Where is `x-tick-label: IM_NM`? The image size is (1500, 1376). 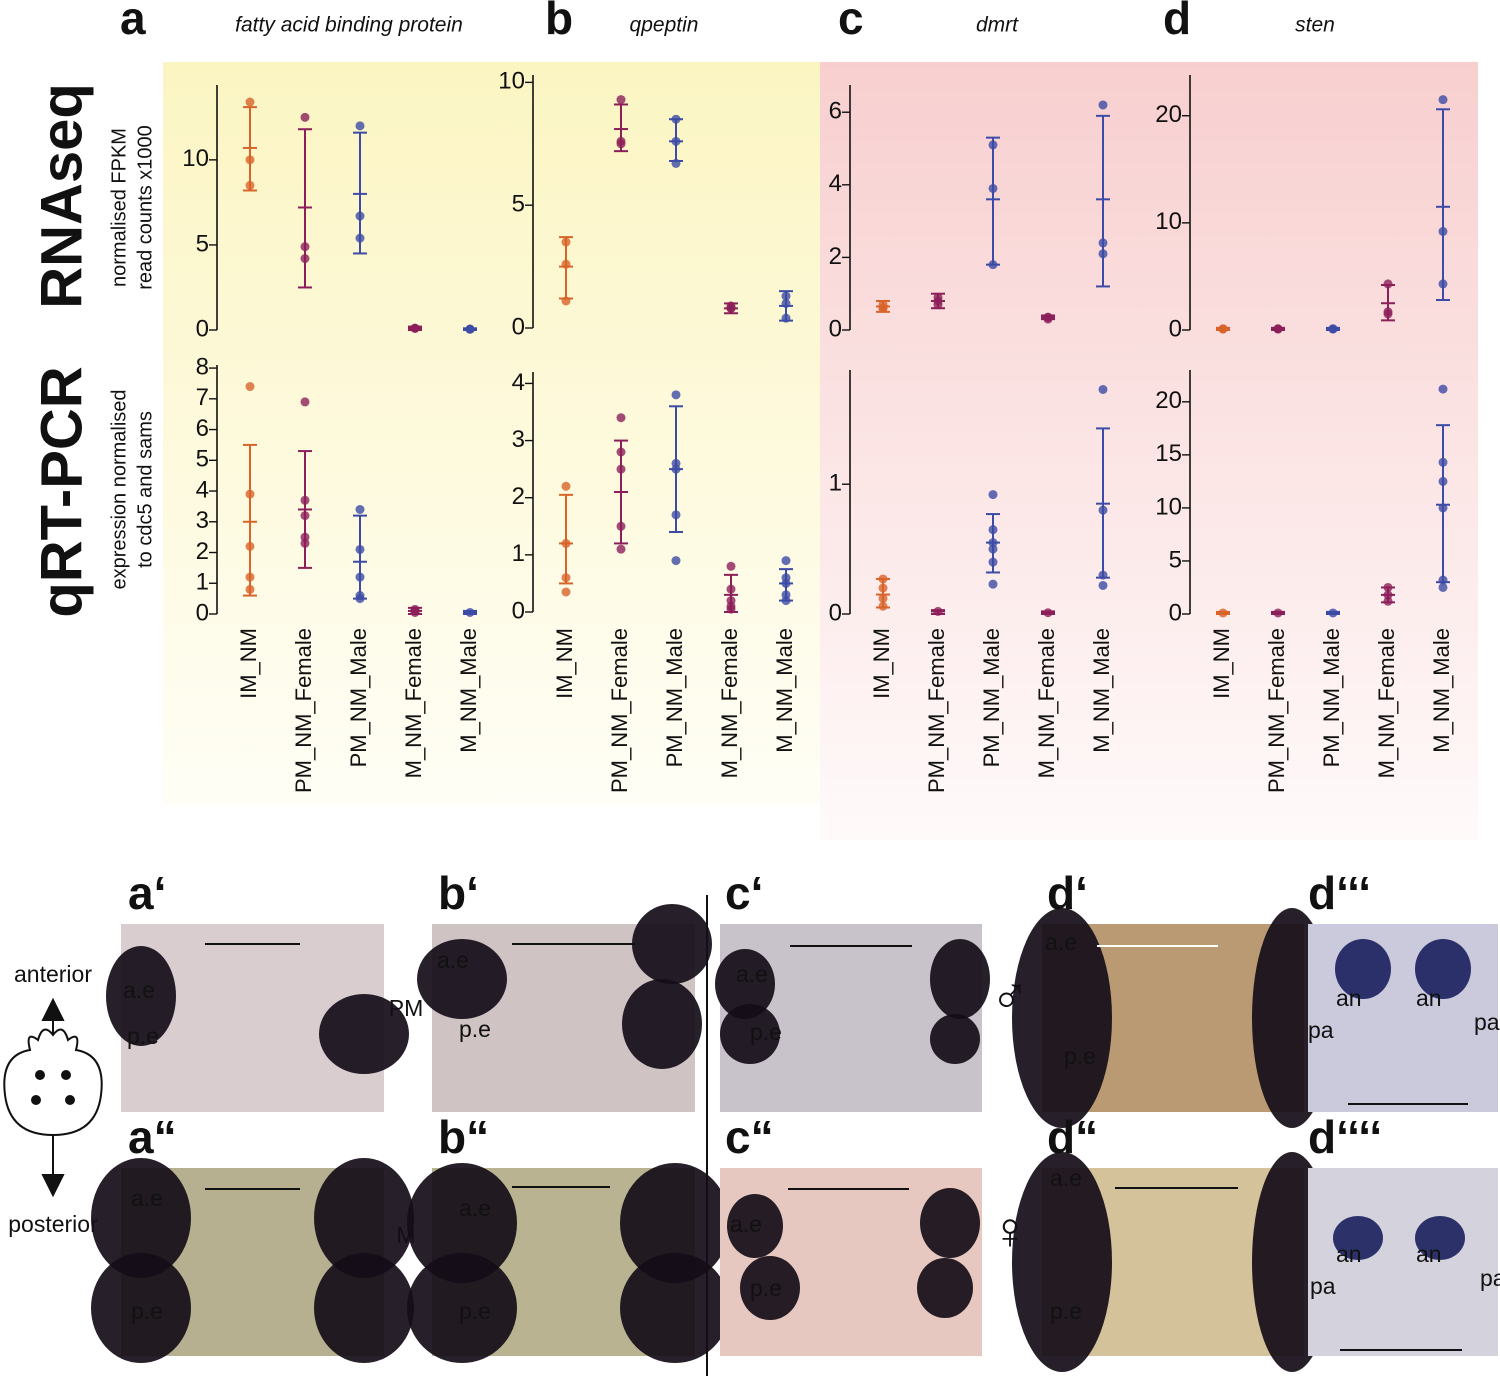
x-tick-label: IM_NM is located at coordinates (1221, 663).